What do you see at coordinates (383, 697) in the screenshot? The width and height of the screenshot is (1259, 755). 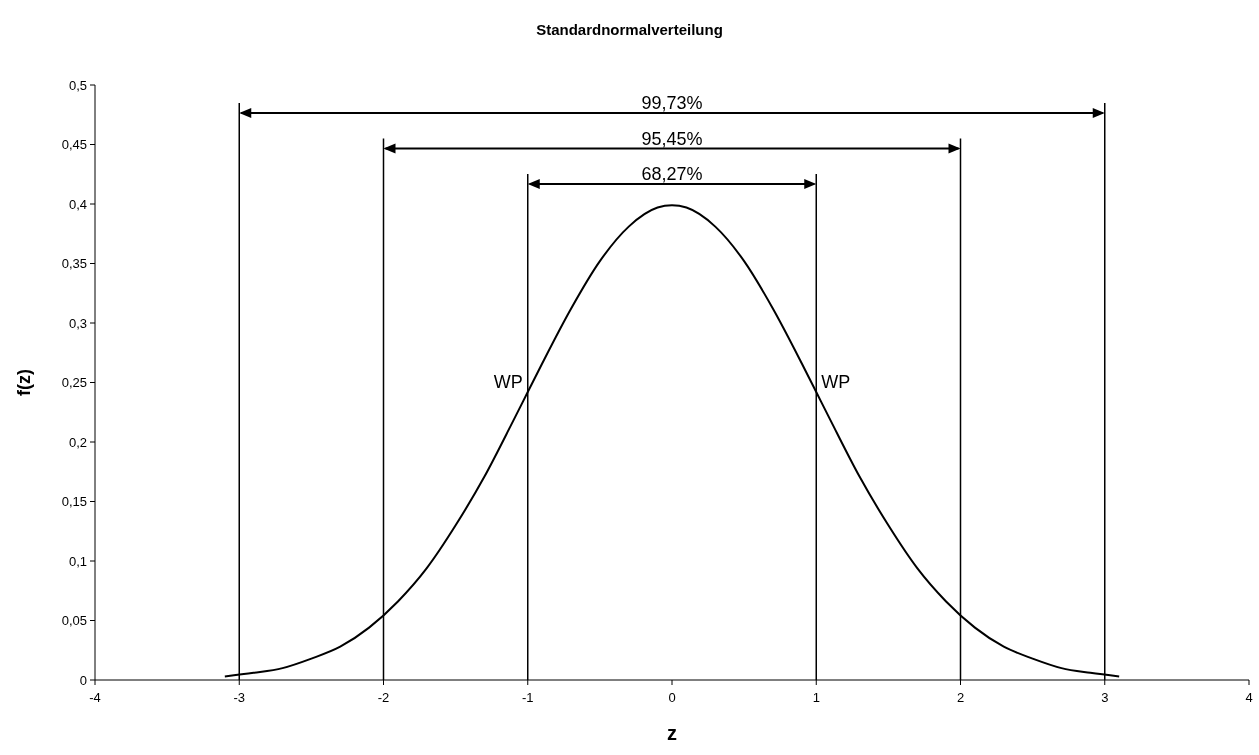 I see `x-tick-label: -2` at bounding box center [383, 697].